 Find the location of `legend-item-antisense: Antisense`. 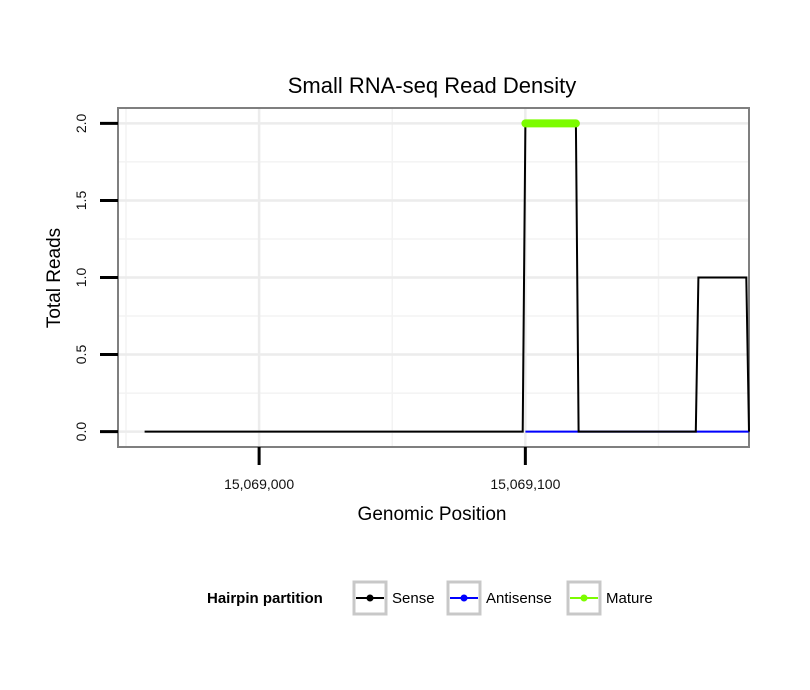

legend-item-antisense: Antisense is located at coordinates (499, 598).